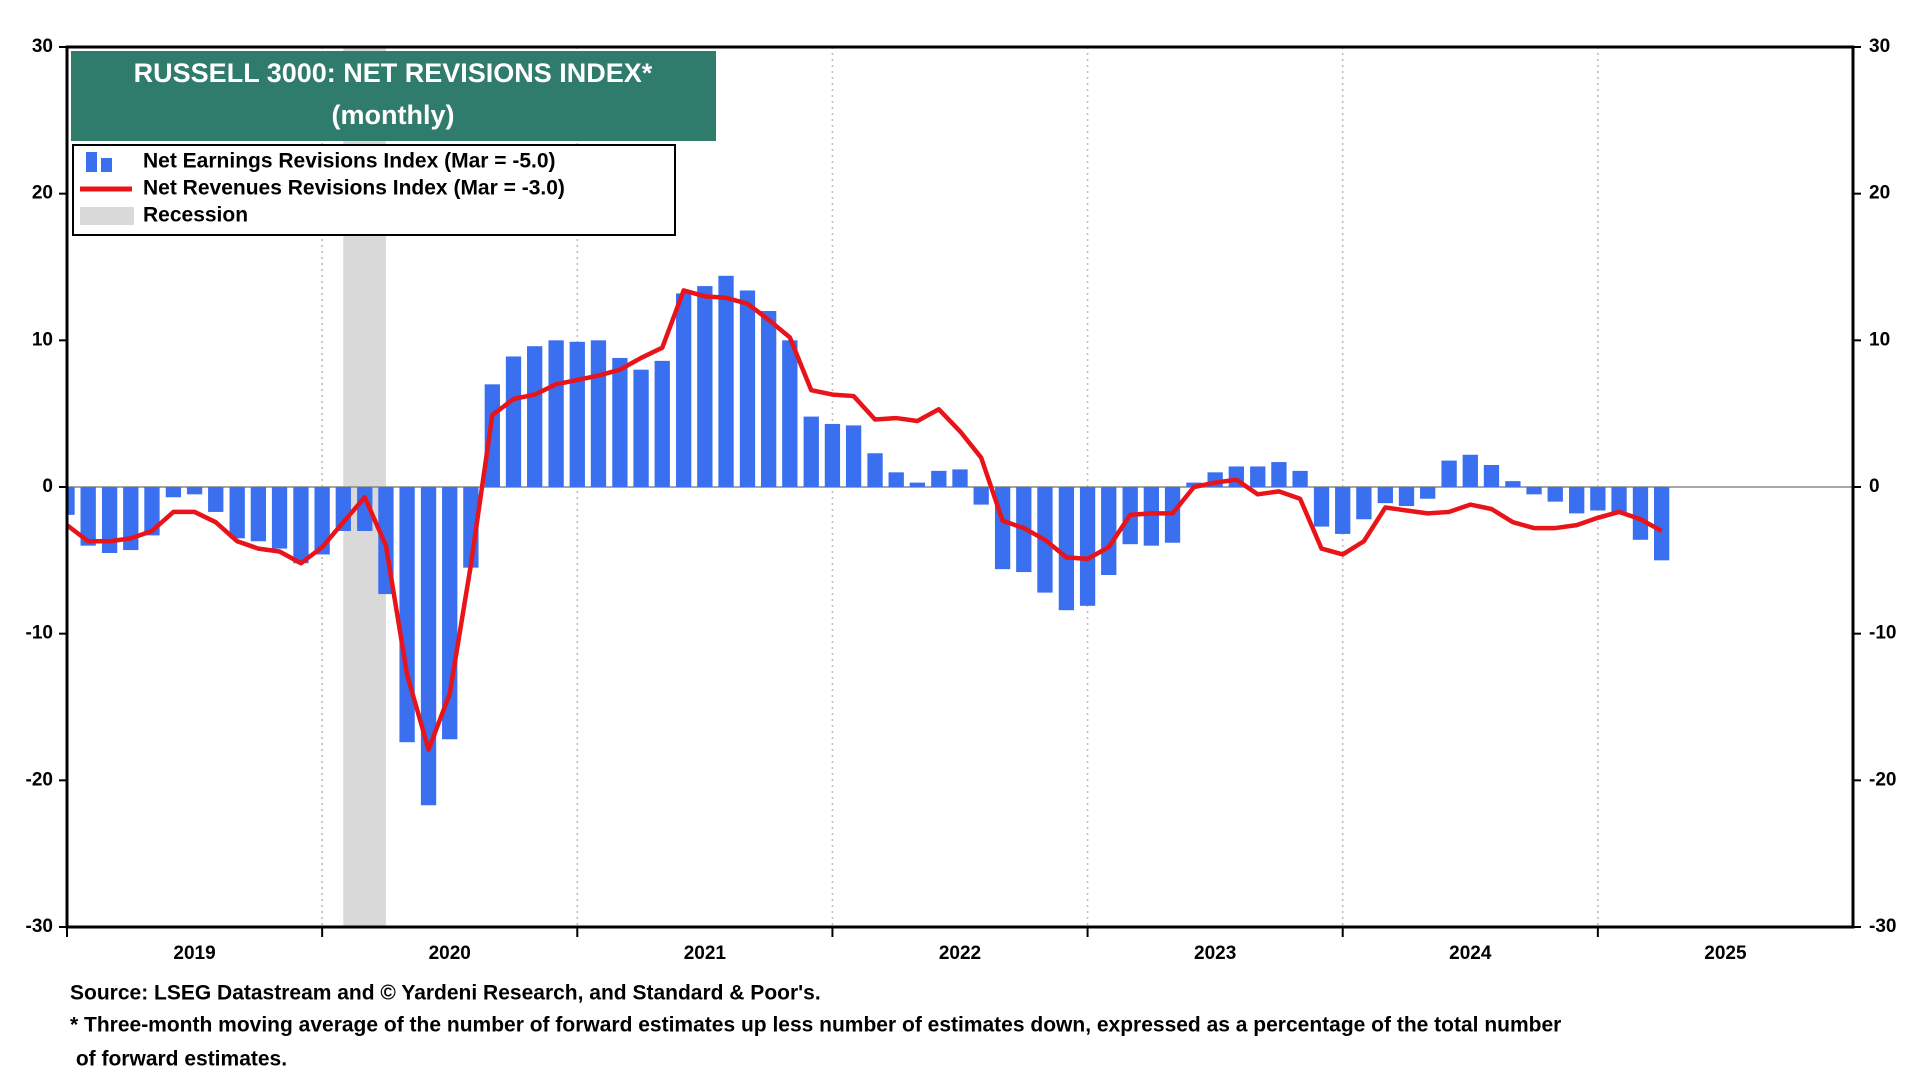 The height and width of the screenshot is (1080, 1920). What do you see at coordinates (393, 96) in the screenshot?
I see `title-box` at bounding box center [393, 96].